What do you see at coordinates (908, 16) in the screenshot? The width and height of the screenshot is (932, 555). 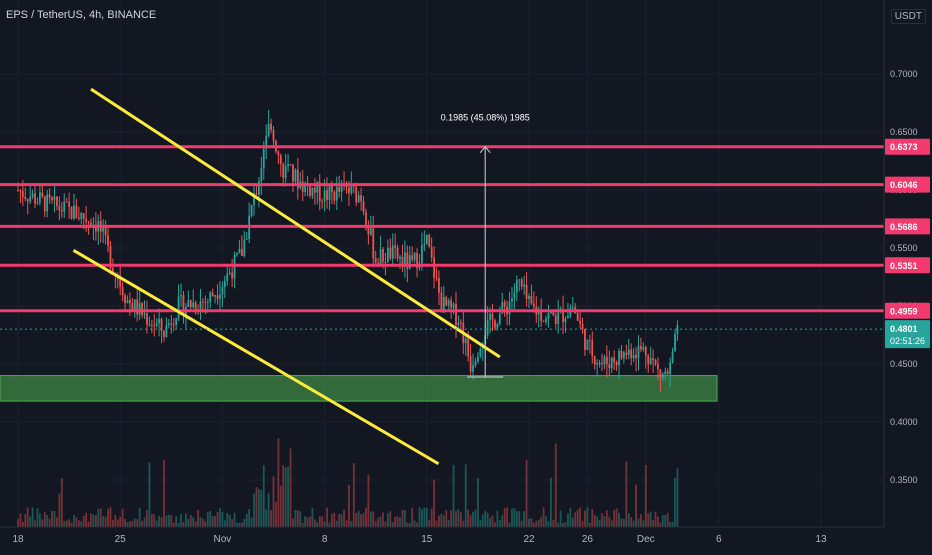 I see `currency-badge: USDT` at bounding box center [908, 16].